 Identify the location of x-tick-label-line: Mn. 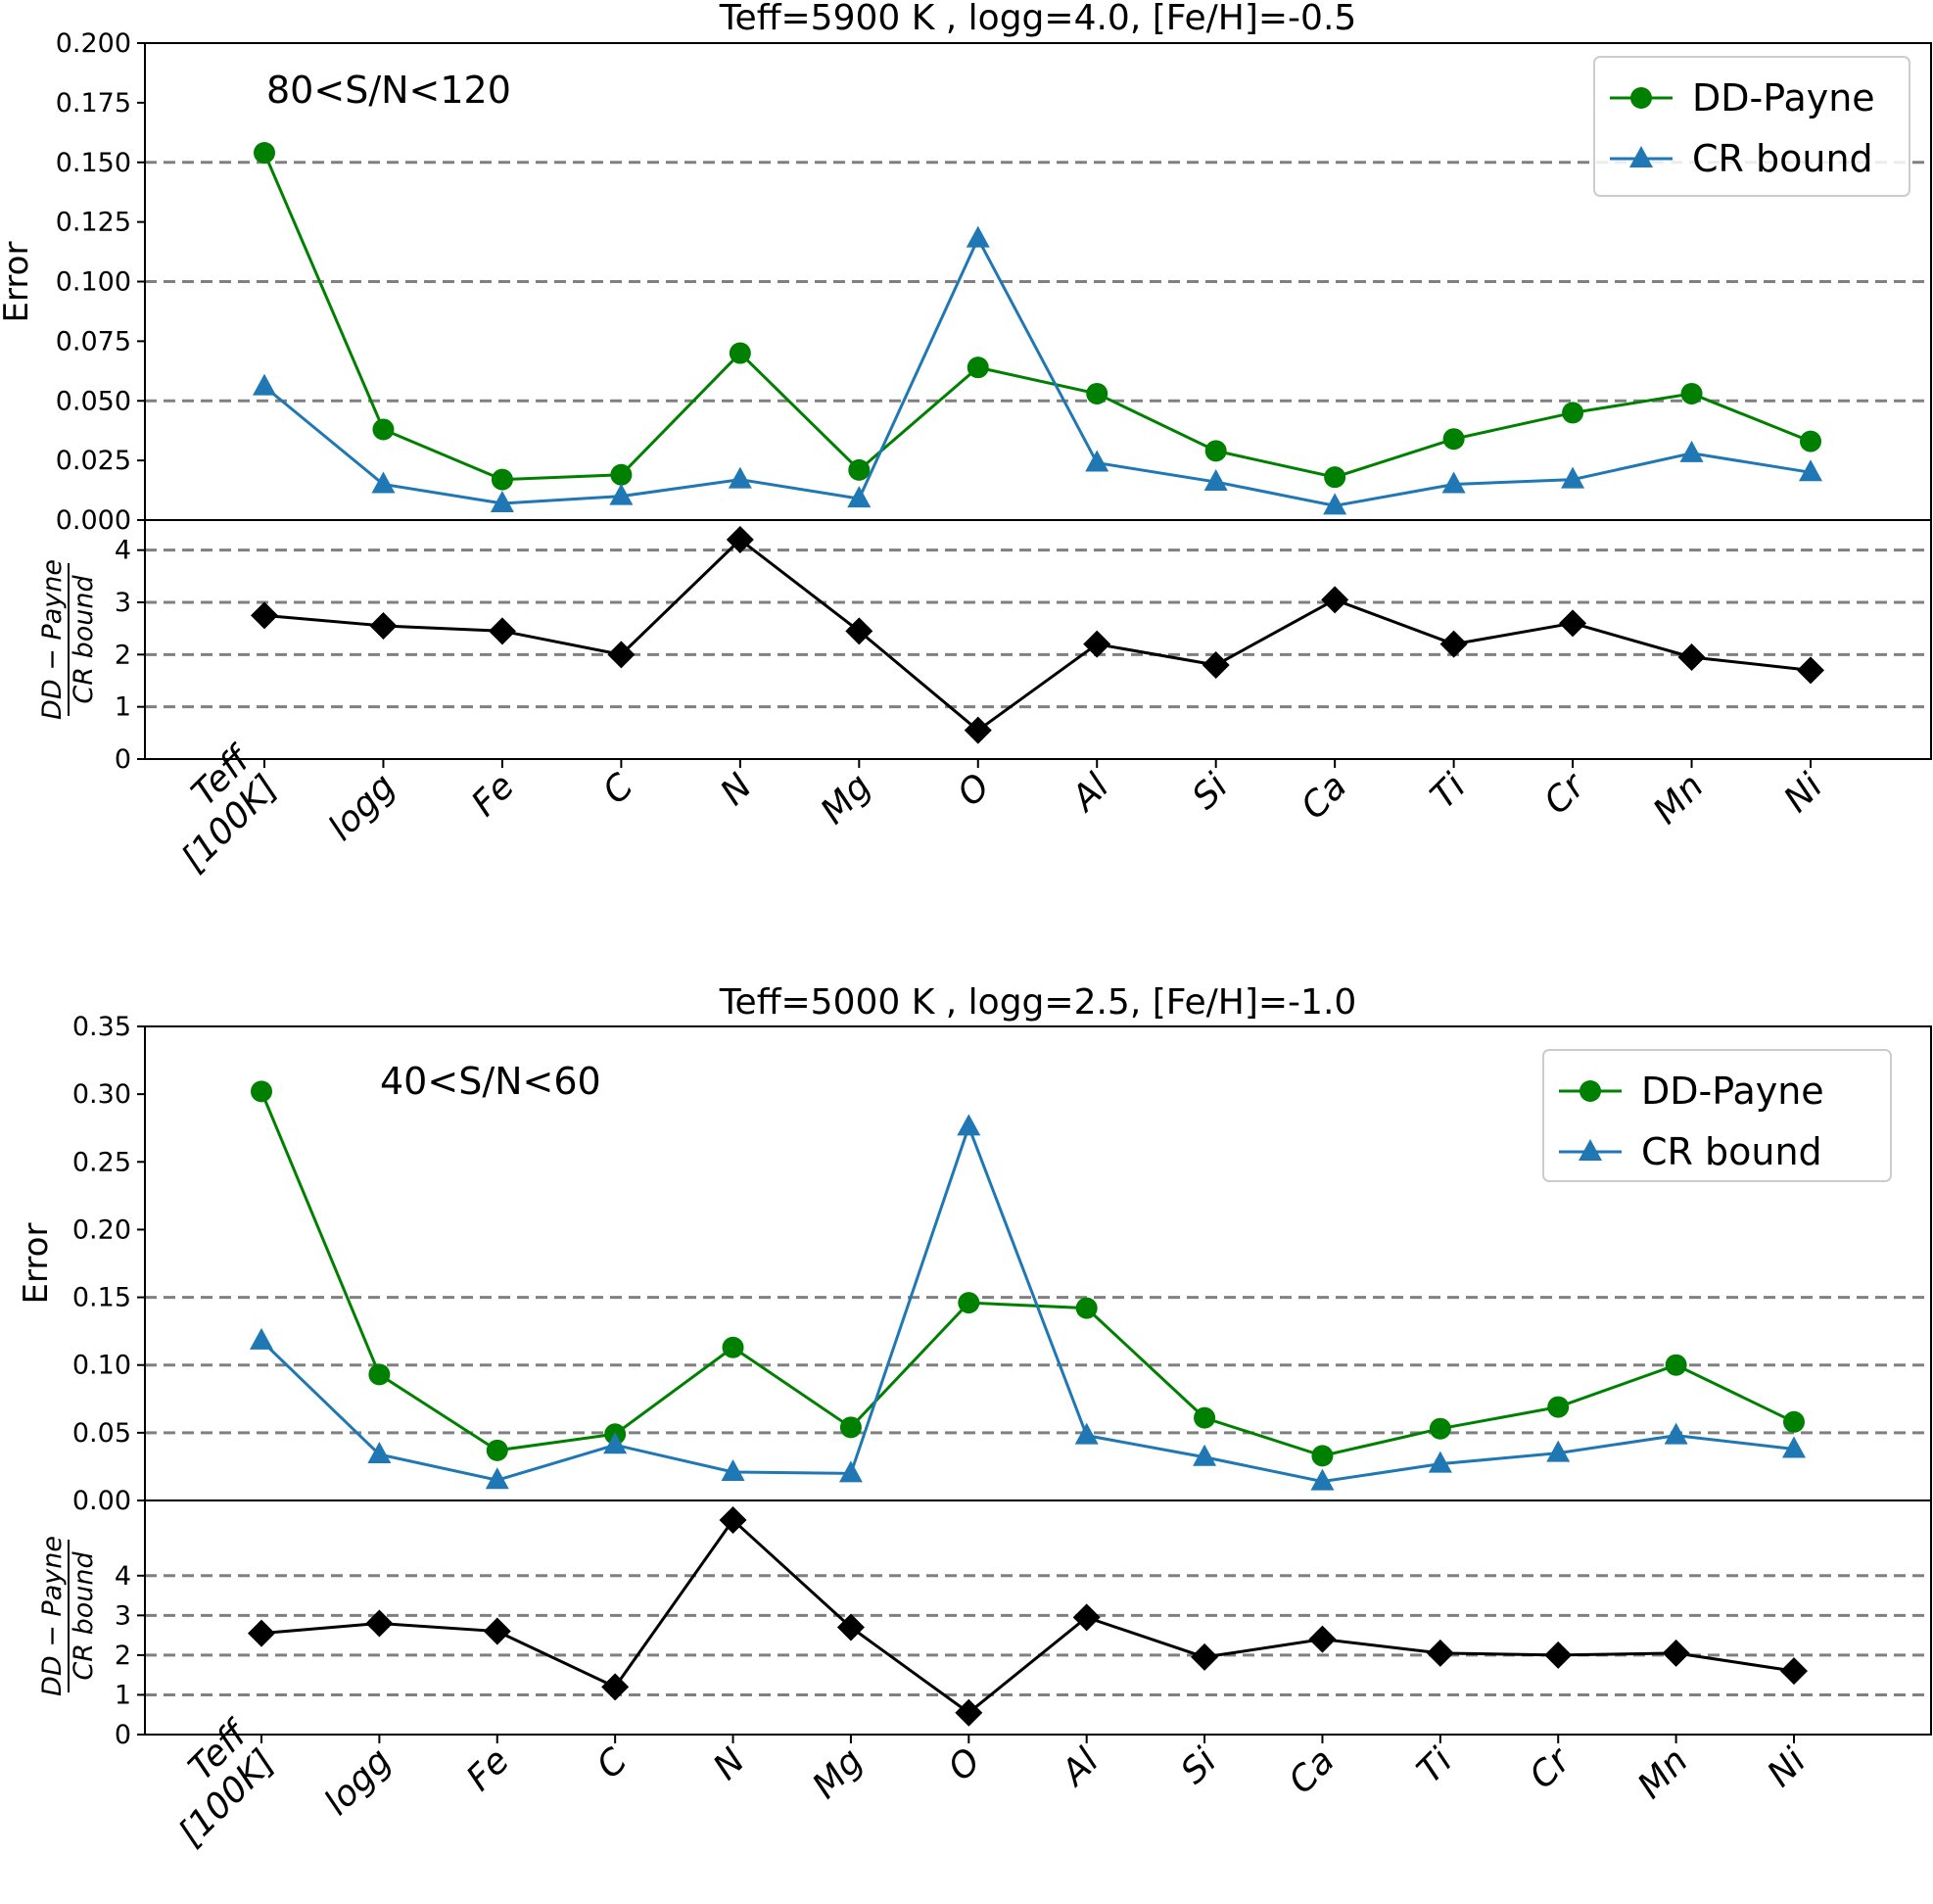
(1663, 1773).